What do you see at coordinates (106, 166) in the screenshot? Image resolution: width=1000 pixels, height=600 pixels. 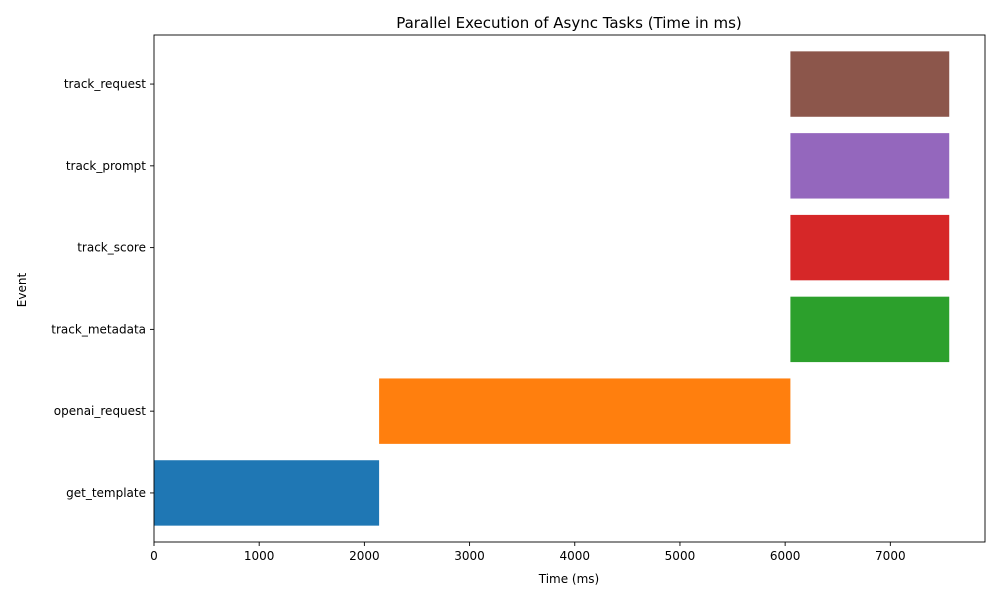 I see `y-tick-label-track_prompt: track_prompt` at bounding box center [106, 166].